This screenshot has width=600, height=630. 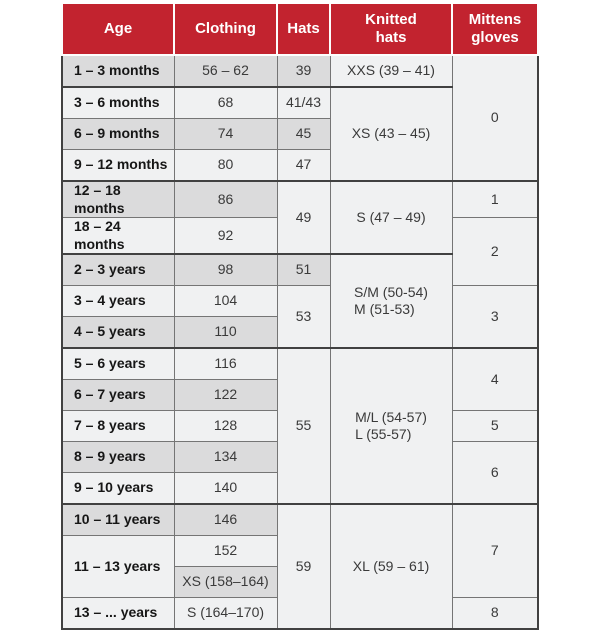 What do you see at coordinates (391, 30) in the screenshot?
I see `column-header-knitted-hats: Knitted hats` at bounding box center [391, 30].